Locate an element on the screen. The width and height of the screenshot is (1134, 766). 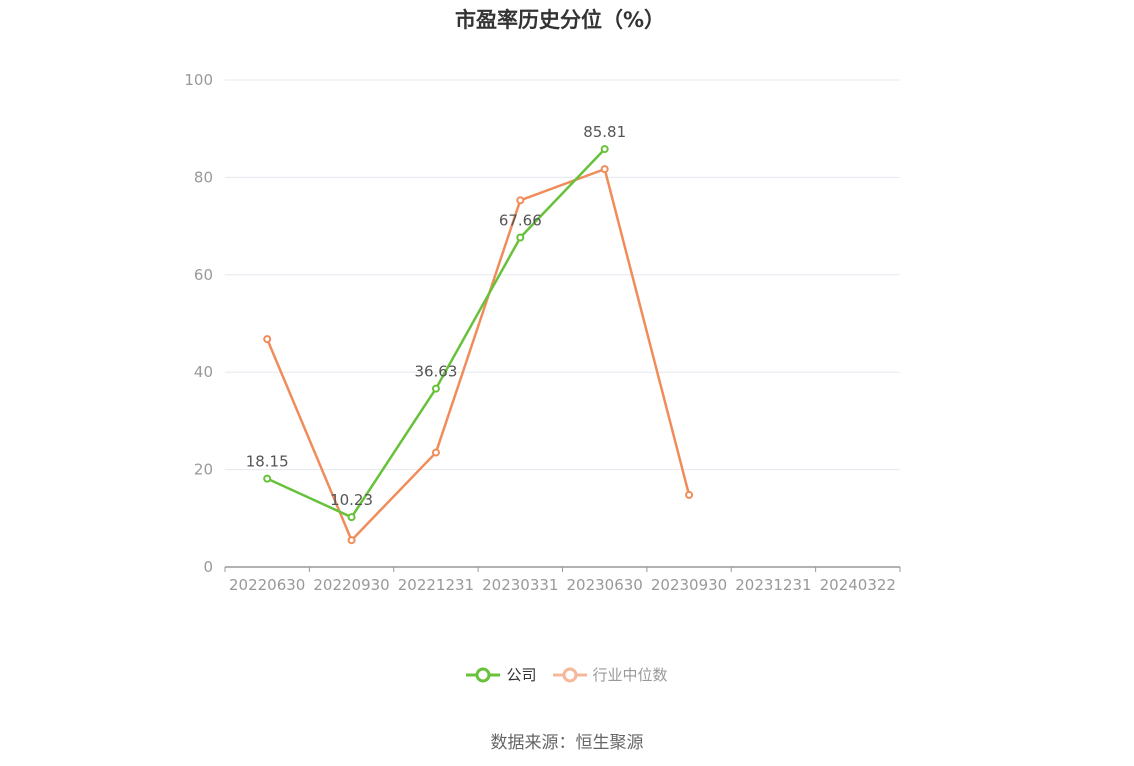
legend-company-line-icon is located at coordinates (483, 674).